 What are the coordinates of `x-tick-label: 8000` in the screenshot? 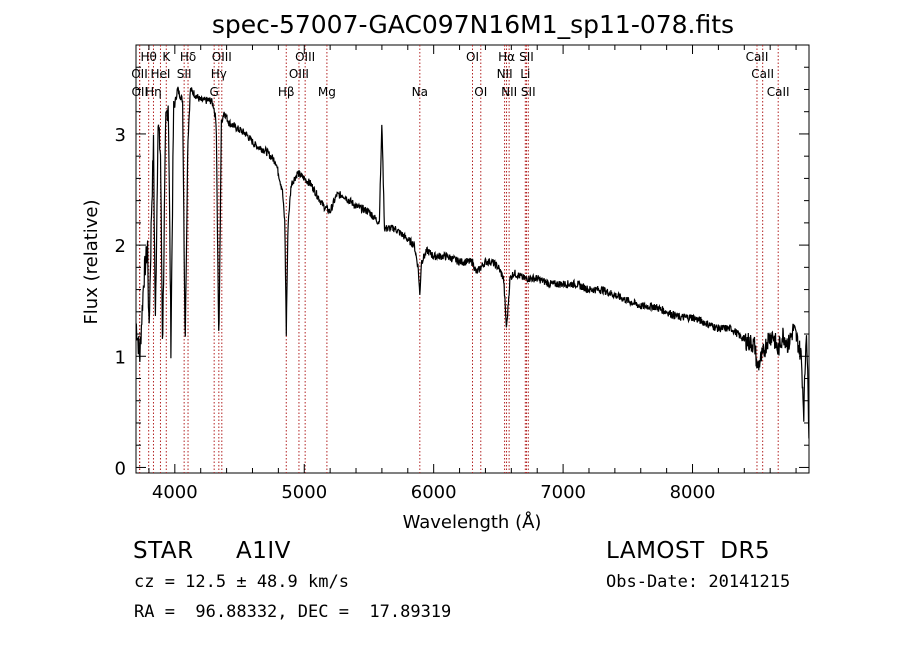 It's located at (693, 492).